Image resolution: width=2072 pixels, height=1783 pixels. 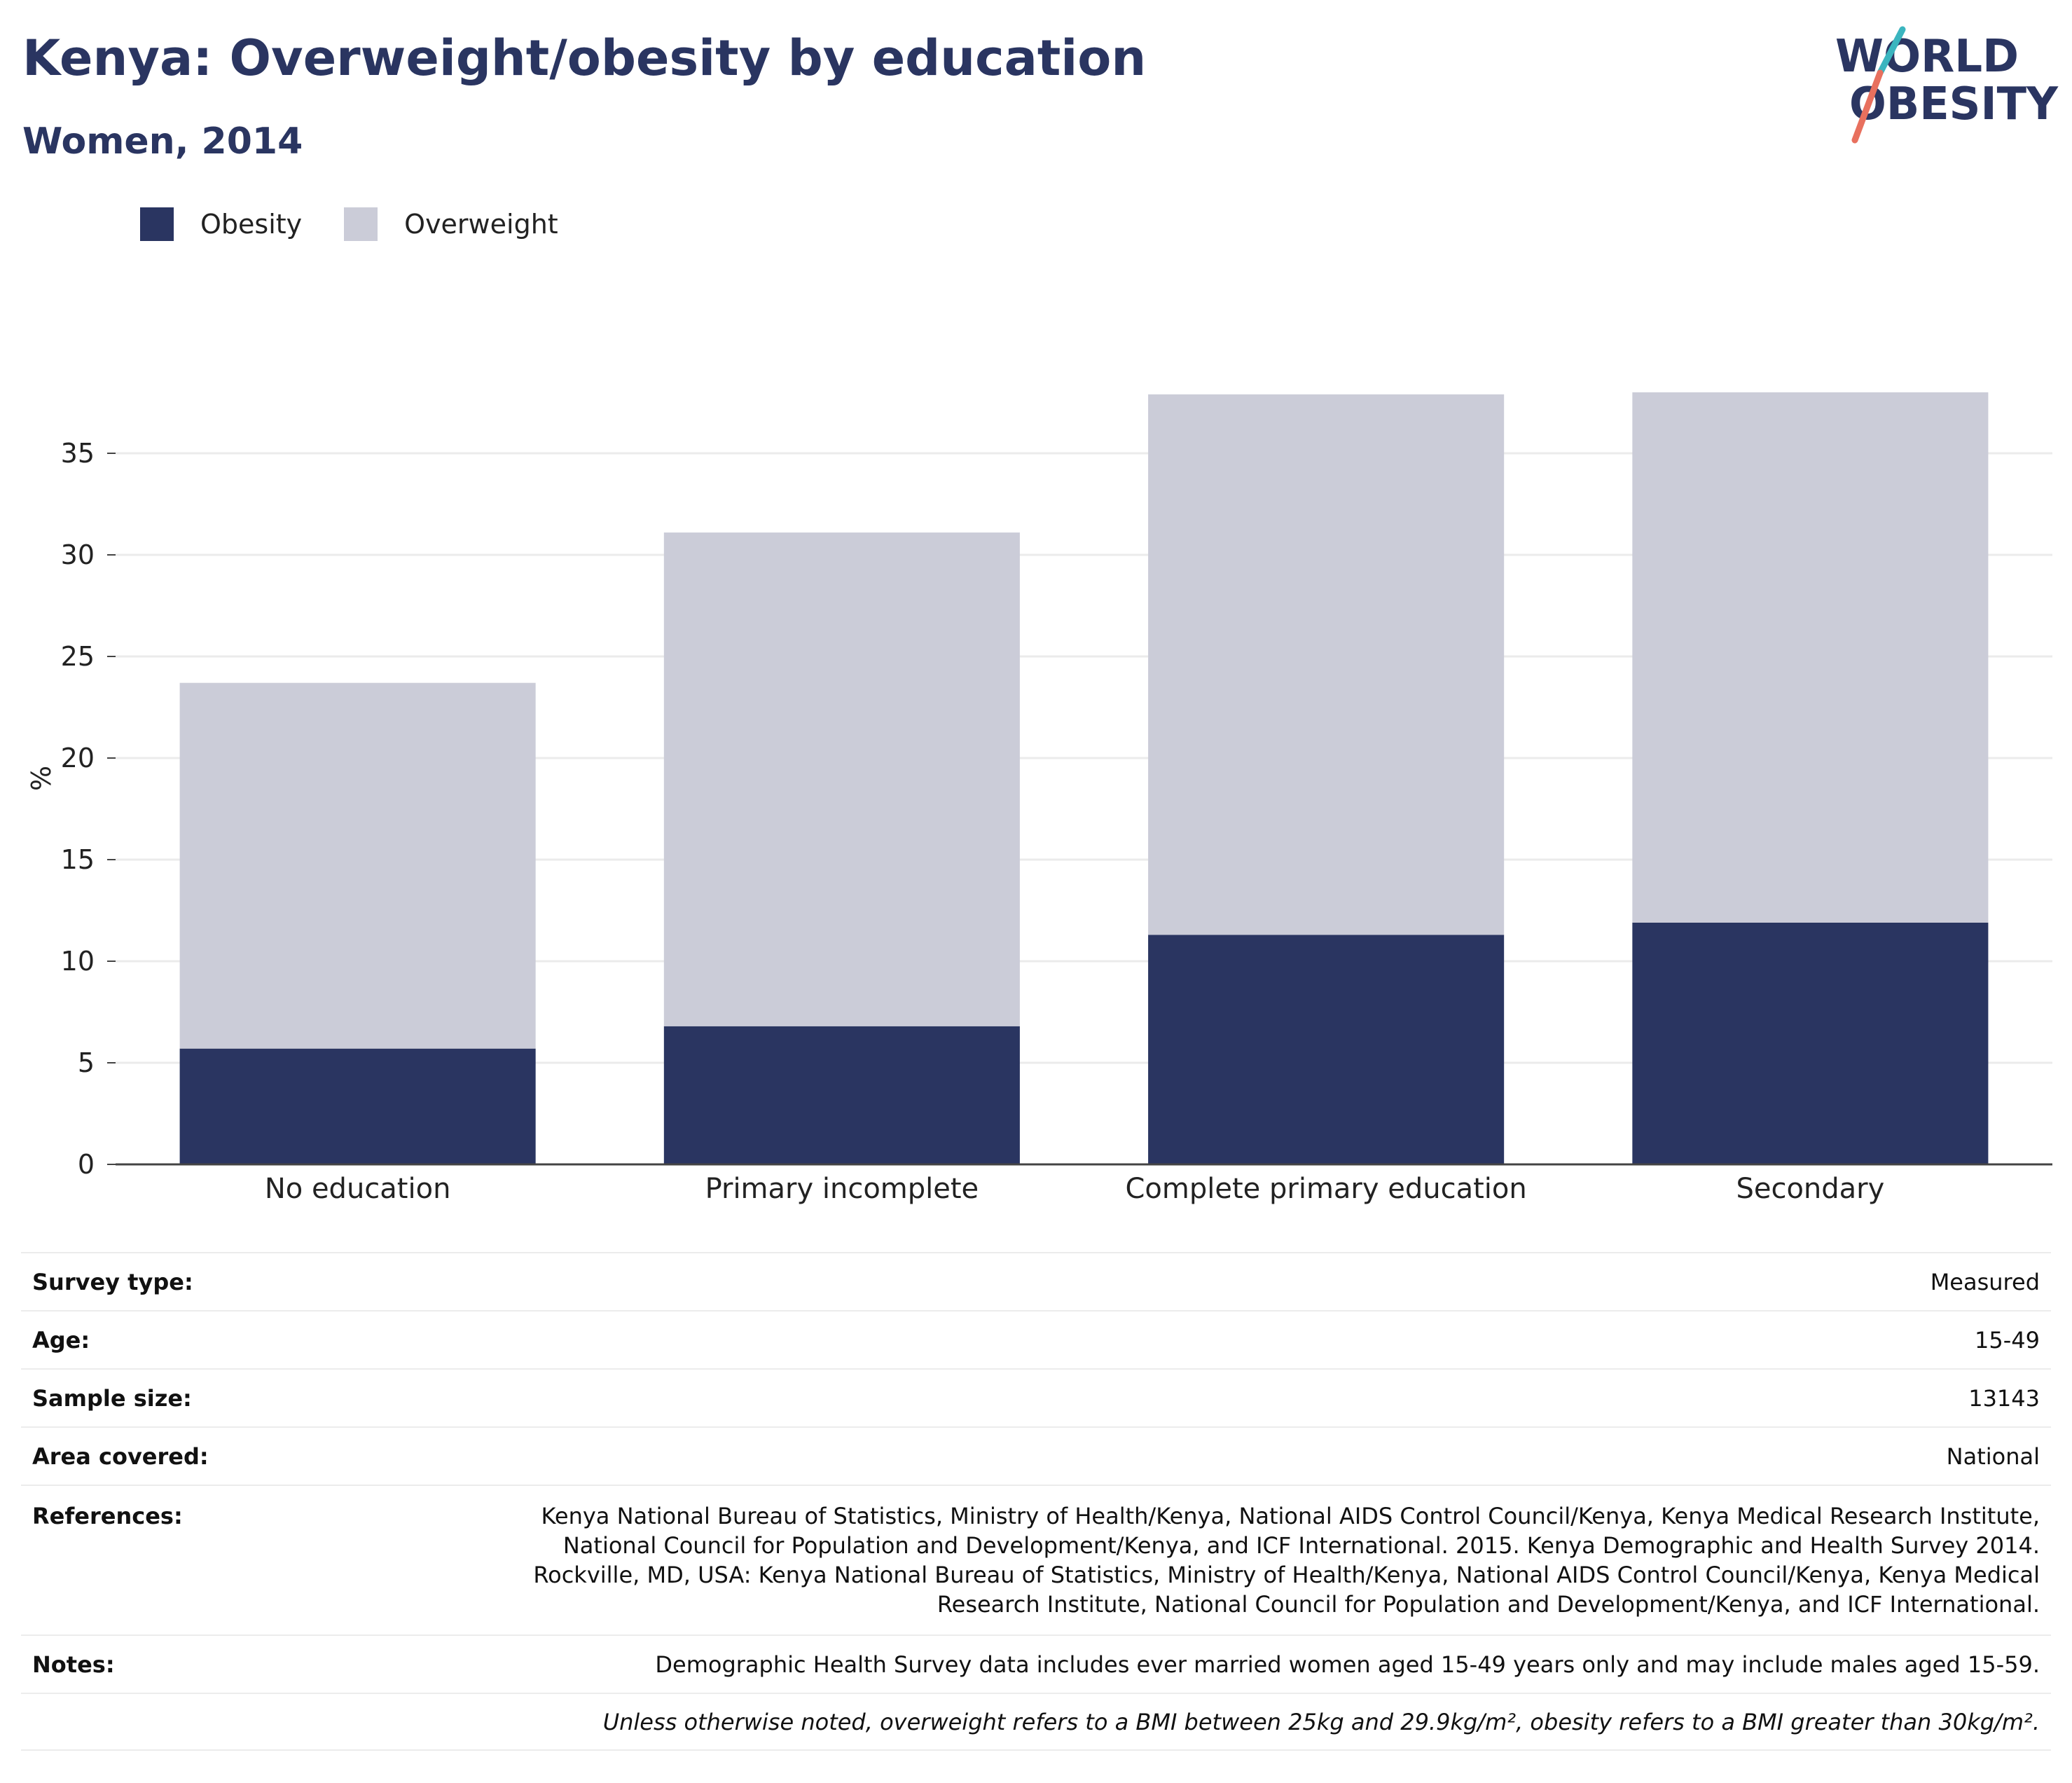 I want to click on y-tick-label: 25, so click(x=78, y=656).